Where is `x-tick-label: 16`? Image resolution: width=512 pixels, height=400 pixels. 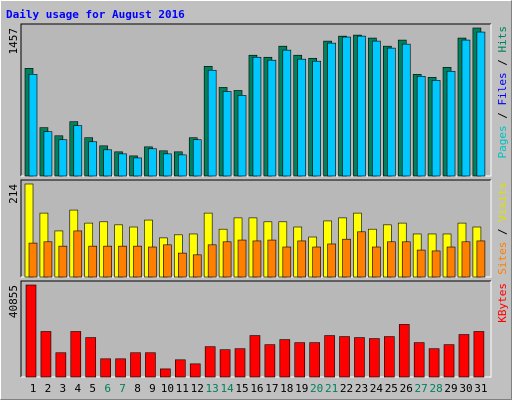 x-tick-label: 16 is located at coordinates (256, 388).